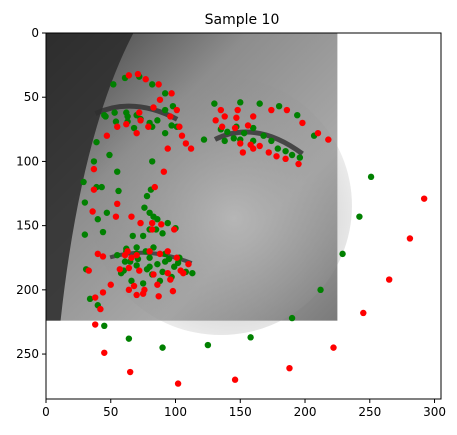  What do you see at coordinates (175, 412) in the screenshot?
I see `x-tick-label: 100` at bounding box center [175, 412].